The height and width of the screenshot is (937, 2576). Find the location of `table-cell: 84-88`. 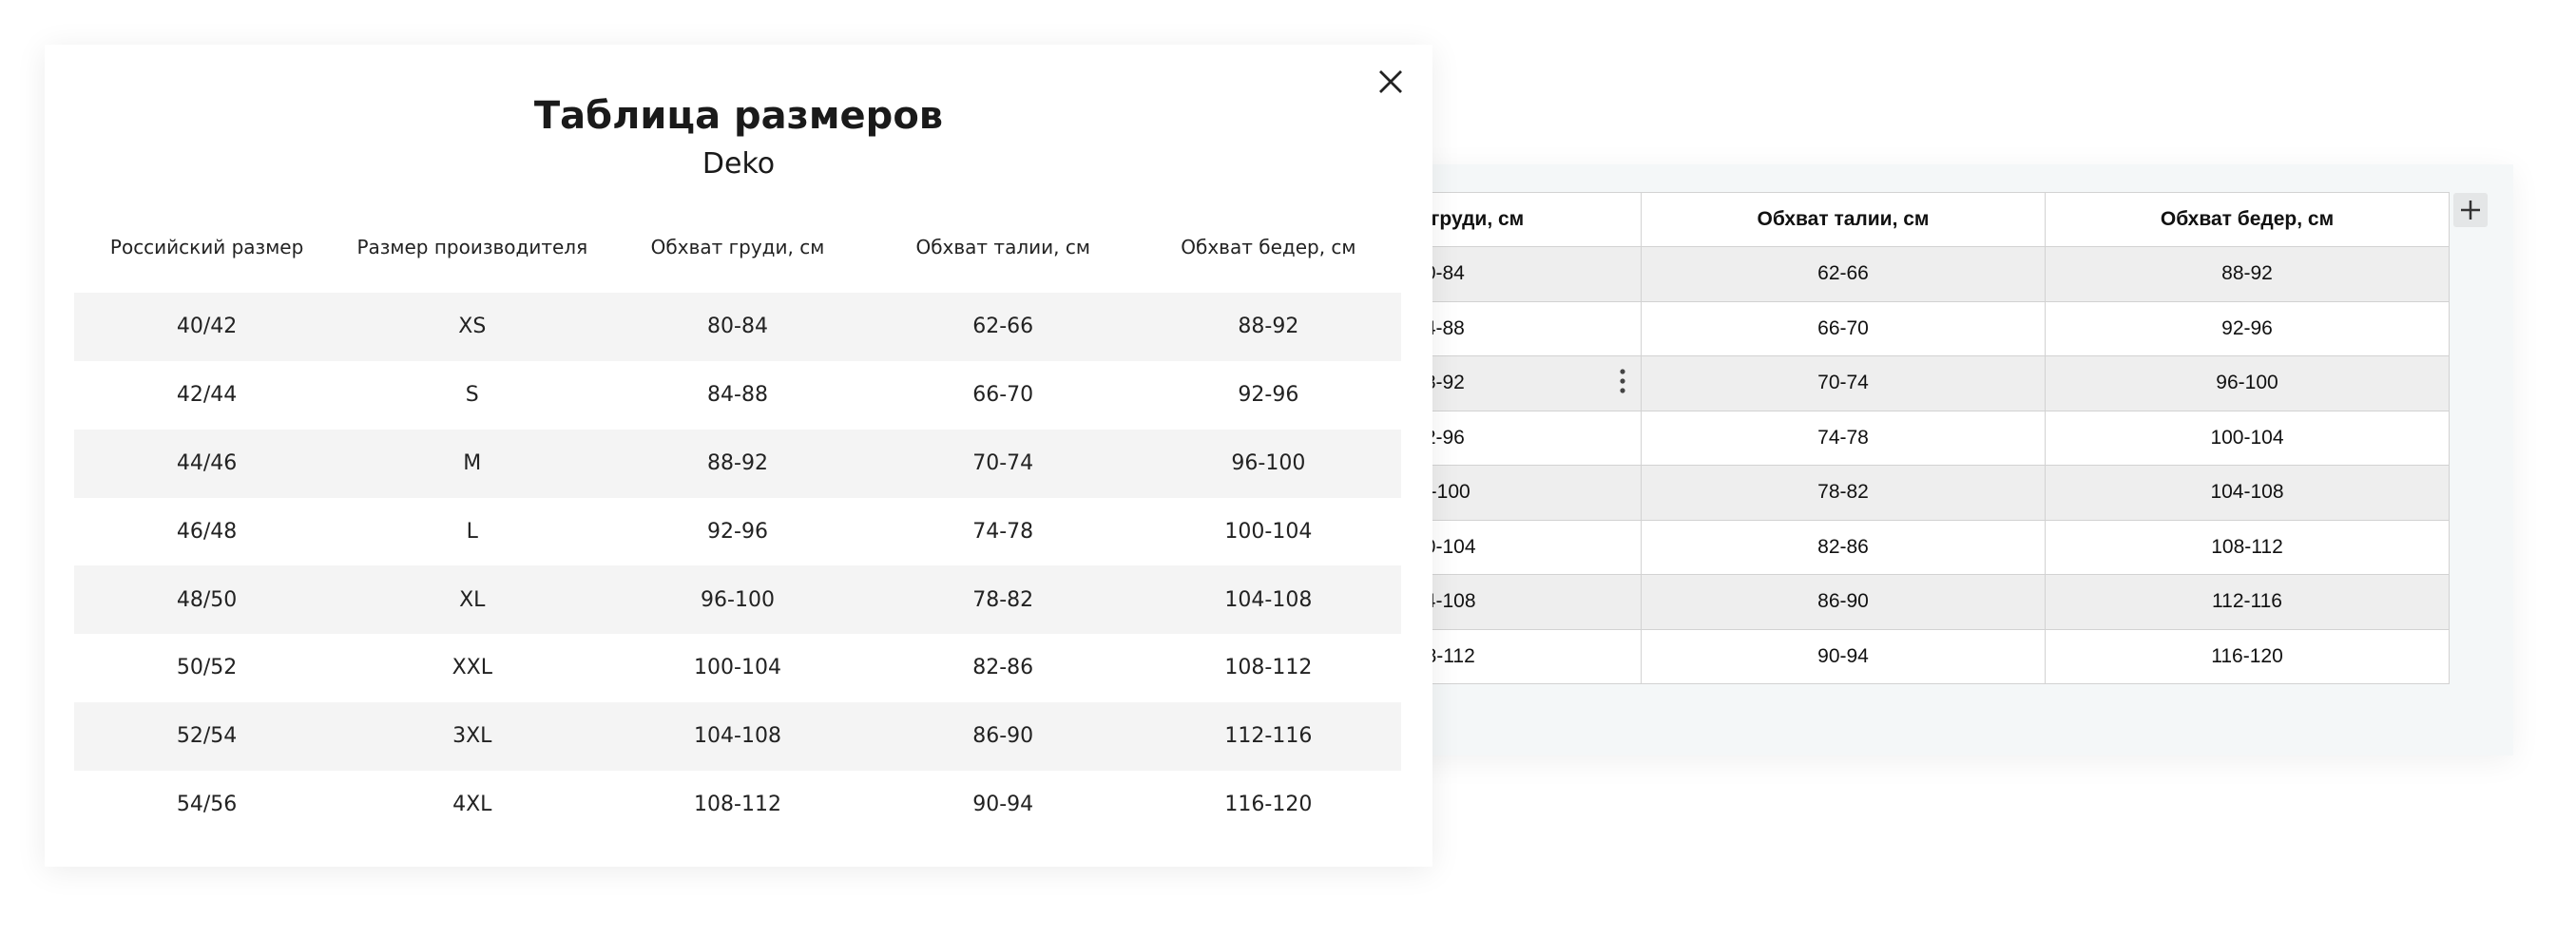

table-cell: 84-88 is located at coordinates (738, 395).